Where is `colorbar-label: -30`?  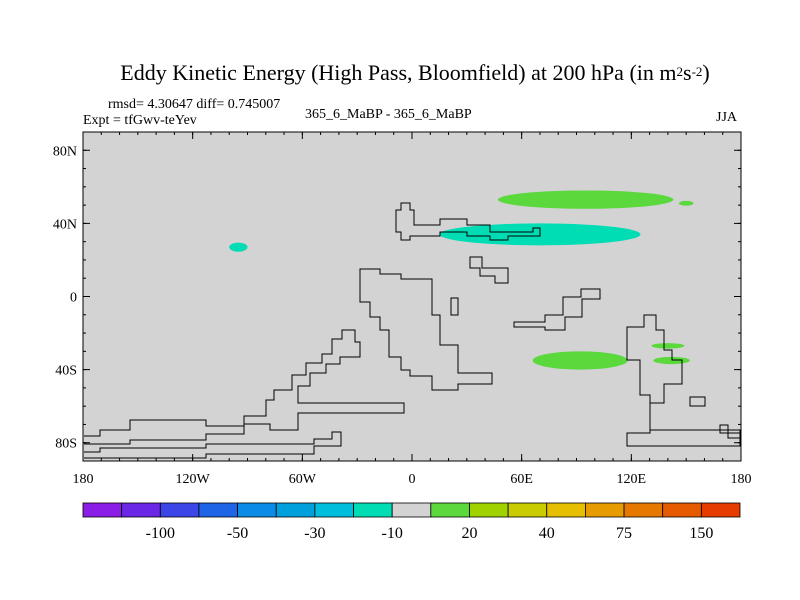
colorbar-label: -30 is located at coordinates (314, 533).